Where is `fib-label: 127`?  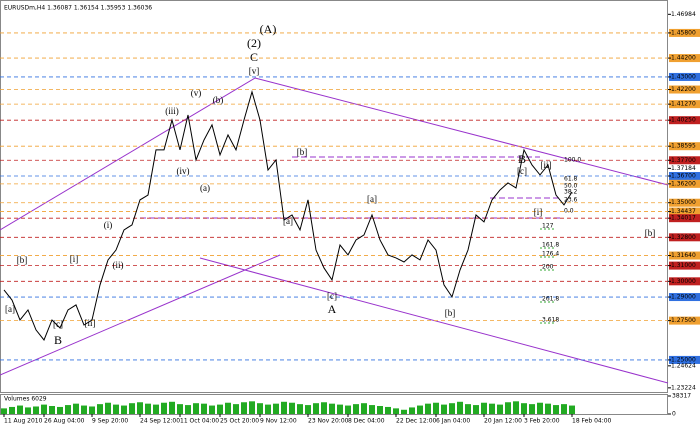 fib-label: 127 is located at coordinates (548, 226).